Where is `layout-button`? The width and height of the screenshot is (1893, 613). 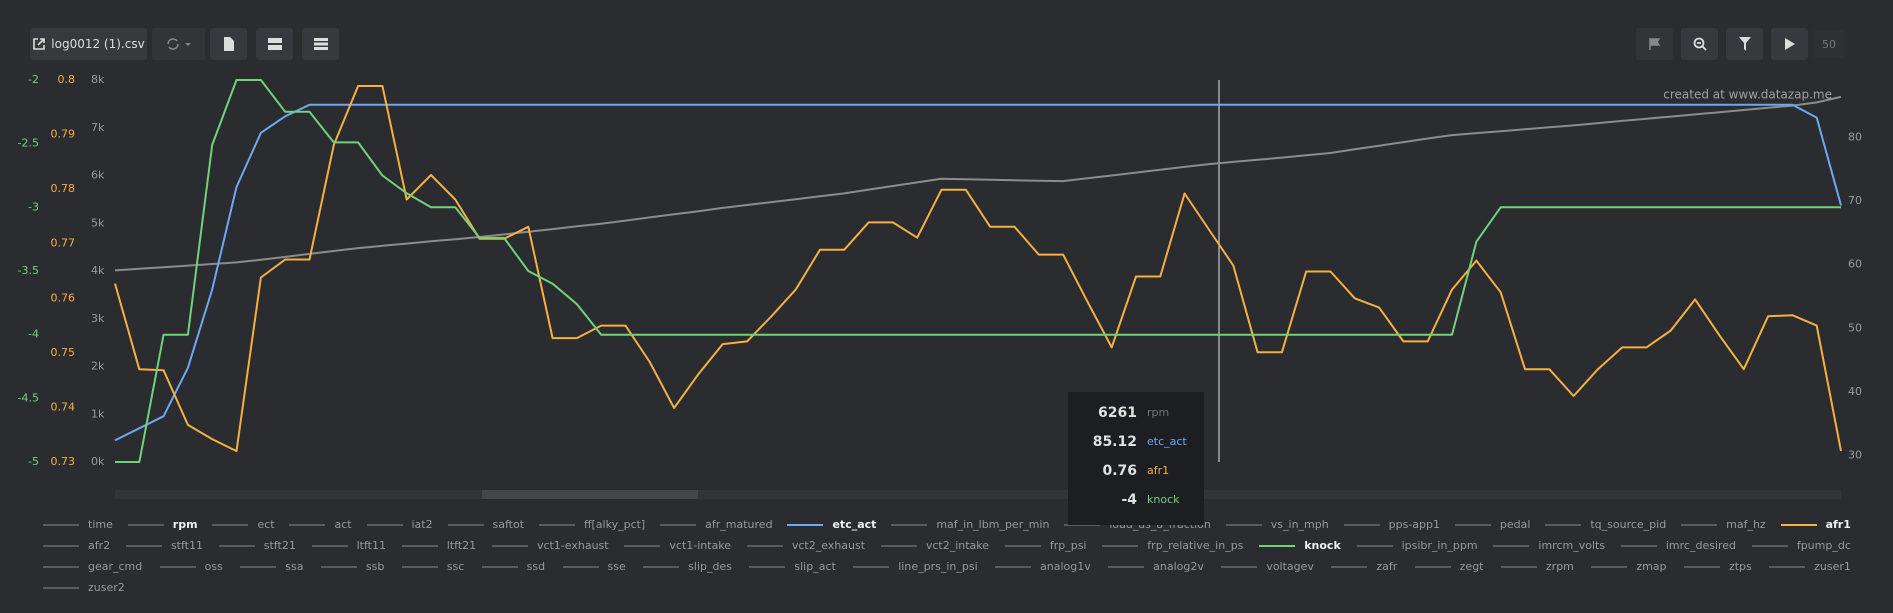 layout-button is located at coordinates (274, 44).